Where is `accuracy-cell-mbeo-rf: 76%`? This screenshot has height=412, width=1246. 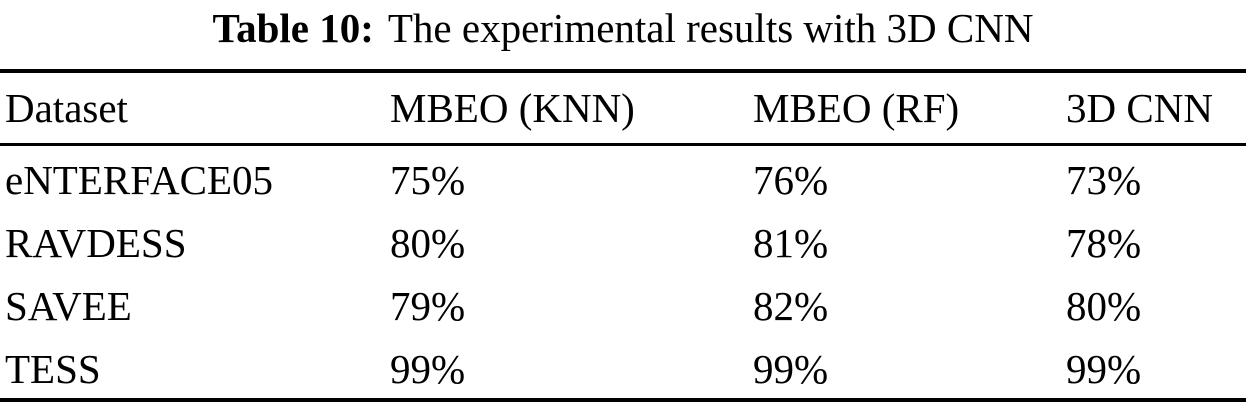
accuracy-cell-mbeo-rf: 76% is located at coordinates (791, 179).